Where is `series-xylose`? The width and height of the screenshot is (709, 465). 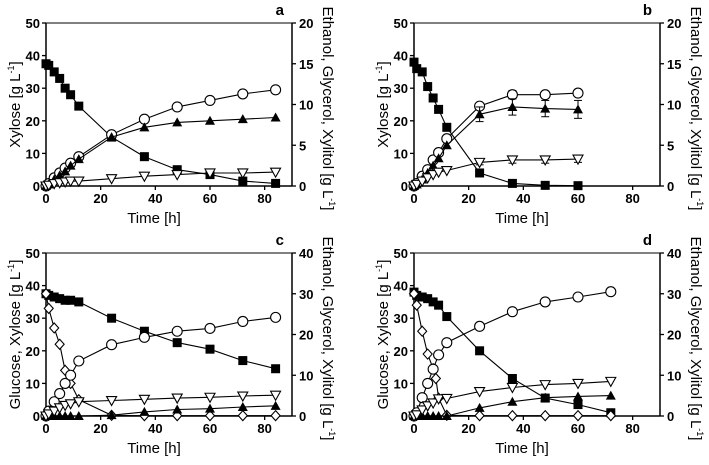
series-xylose is located at coordinates (496, 124).